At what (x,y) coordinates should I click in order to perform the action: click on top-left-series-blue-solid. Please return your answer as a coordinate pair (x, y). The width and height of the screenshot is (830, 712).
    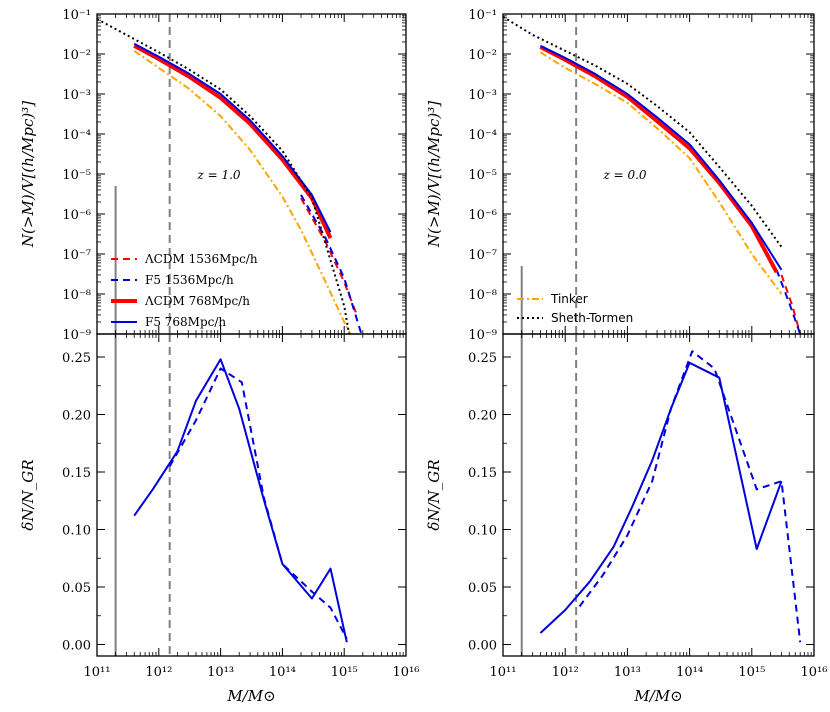
    Looking at the image, I should click on (232, 137).